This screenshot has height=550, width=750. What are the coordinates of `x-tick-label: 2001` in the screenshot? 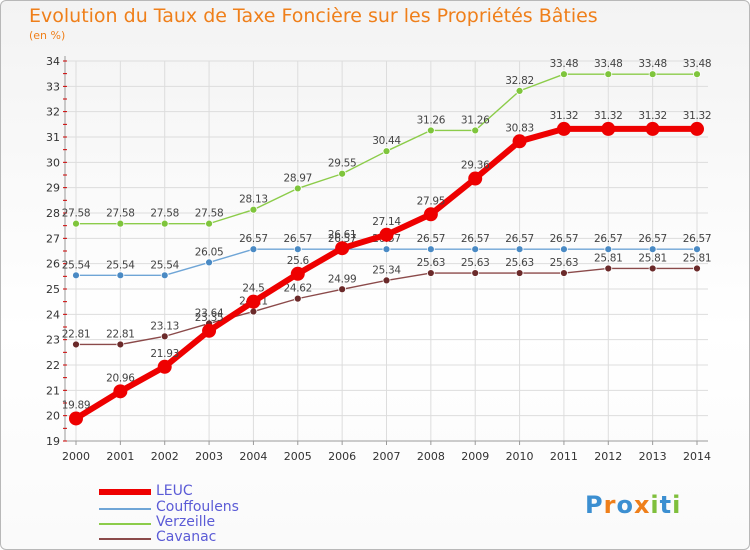 It's located at (120, 456).